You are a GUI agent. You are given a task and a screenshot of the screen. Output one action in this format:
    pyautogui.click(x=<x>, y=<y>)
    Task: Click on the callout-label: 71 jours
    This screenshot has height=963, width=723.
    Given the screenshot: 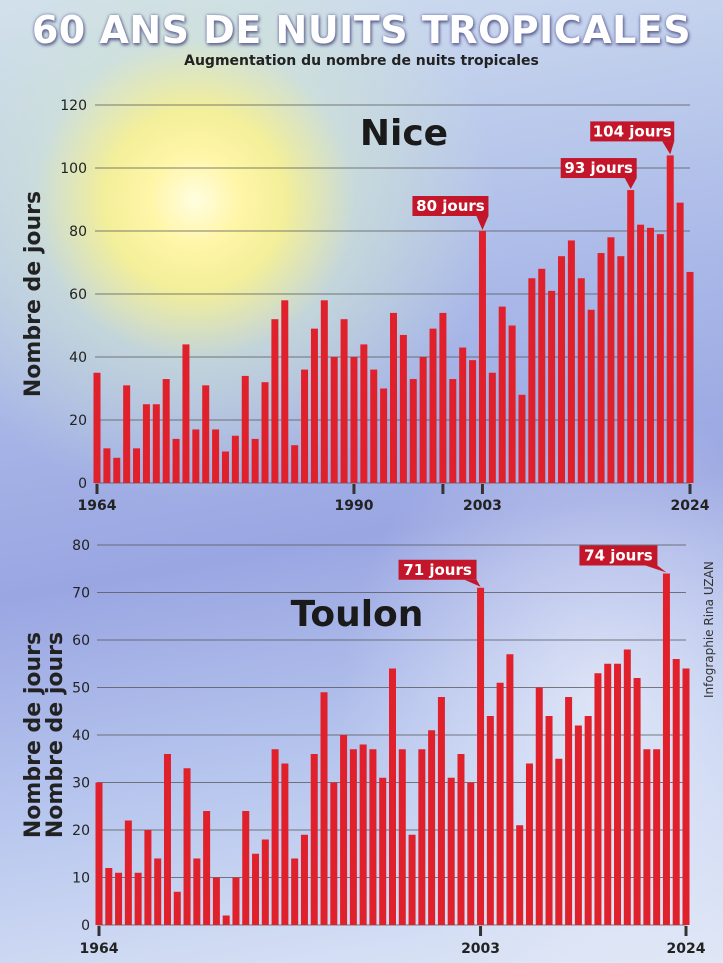 What is the action you would take?
    pyautogui.click(x=437, y=570)
    